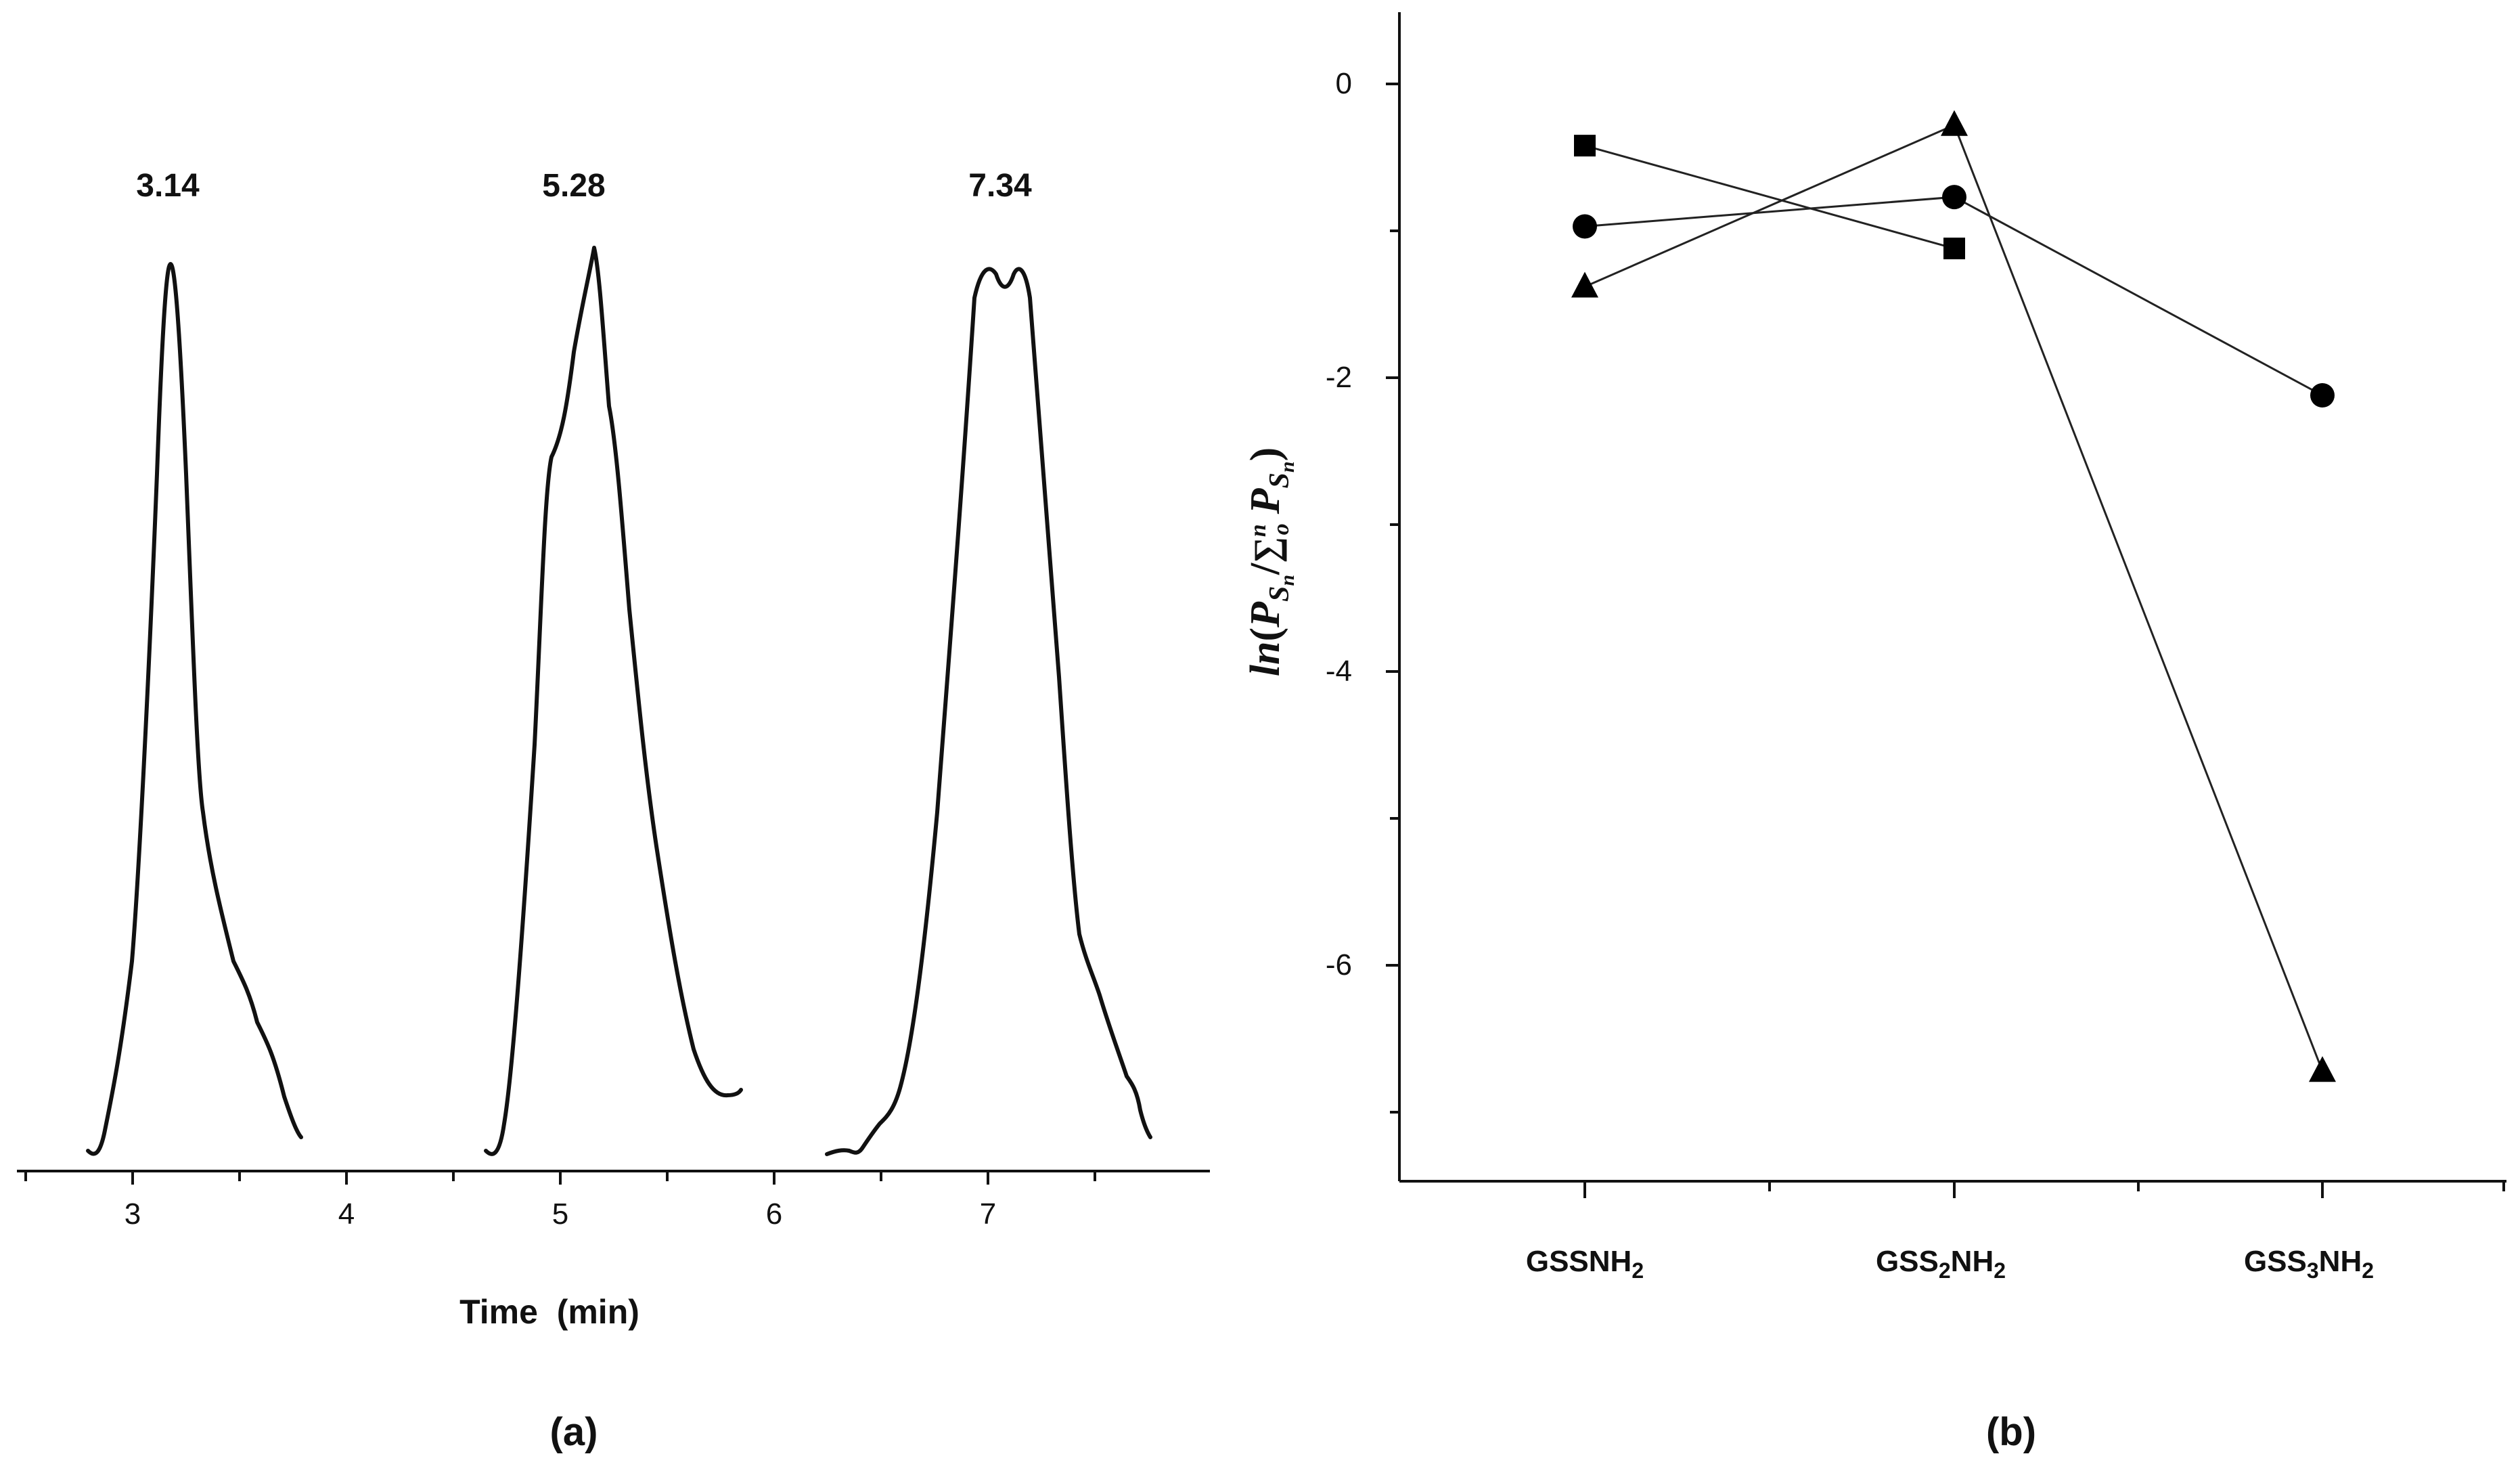 Image resolution: width=2520 pixels, height=1475 pixels. Describe the element at coordinates (1265, 614) in the screenshot. I see `y-title-P: P` at that location.